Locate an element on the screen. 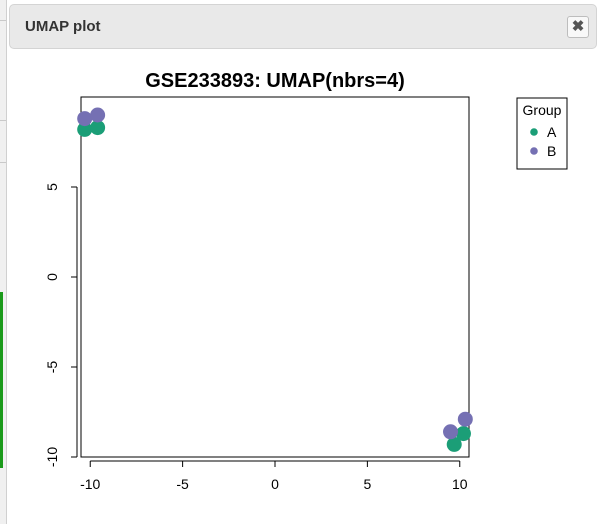 The height and width of the screenshot is (529, 600). chart-title: GSE233893: UMAP(nbrs=4) is located at coordinates (275, 81).